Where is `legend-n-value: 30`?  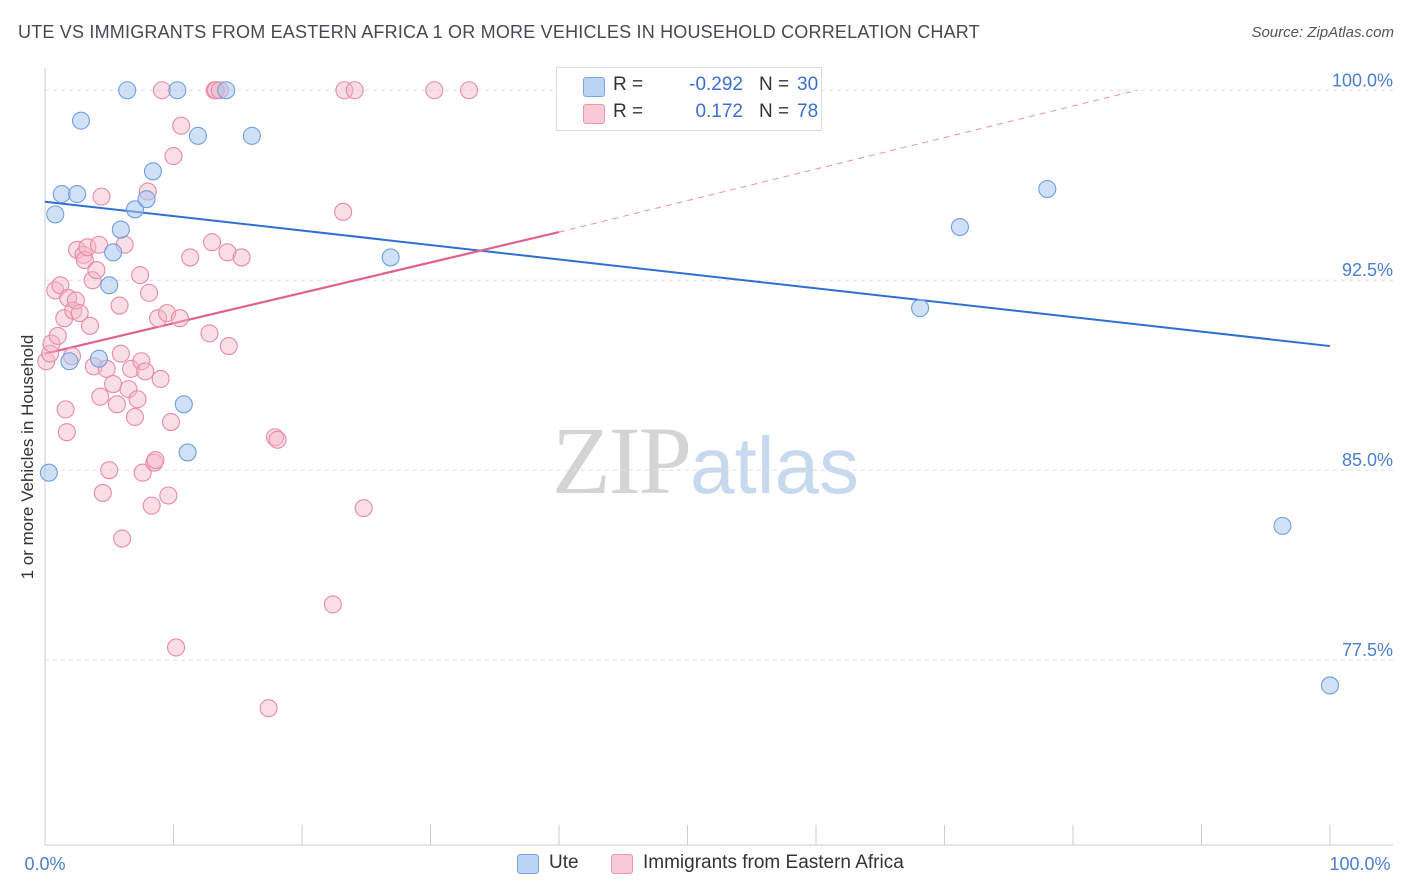 legend-n-value: 30 is located at coordinates (808, 84).